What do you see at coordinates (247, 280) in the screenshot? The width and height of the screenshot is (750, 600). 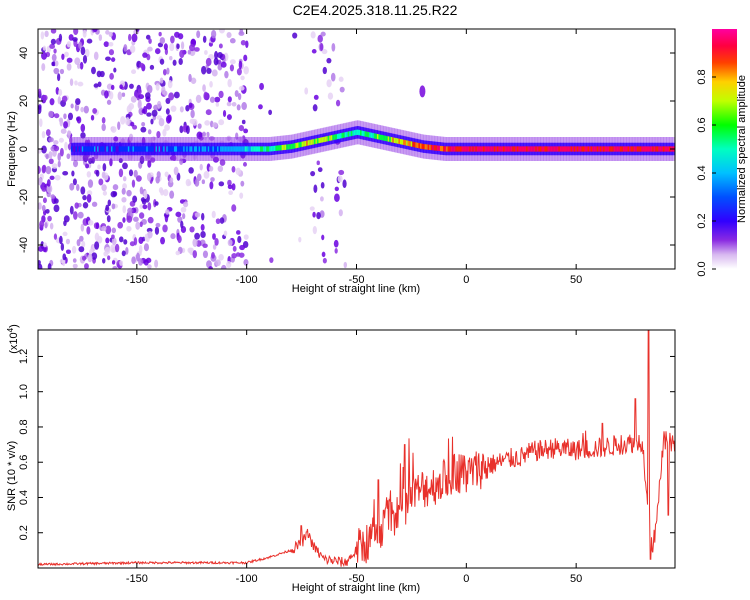 I see `x-tick-label: -100` at bounding box center [247, 280].